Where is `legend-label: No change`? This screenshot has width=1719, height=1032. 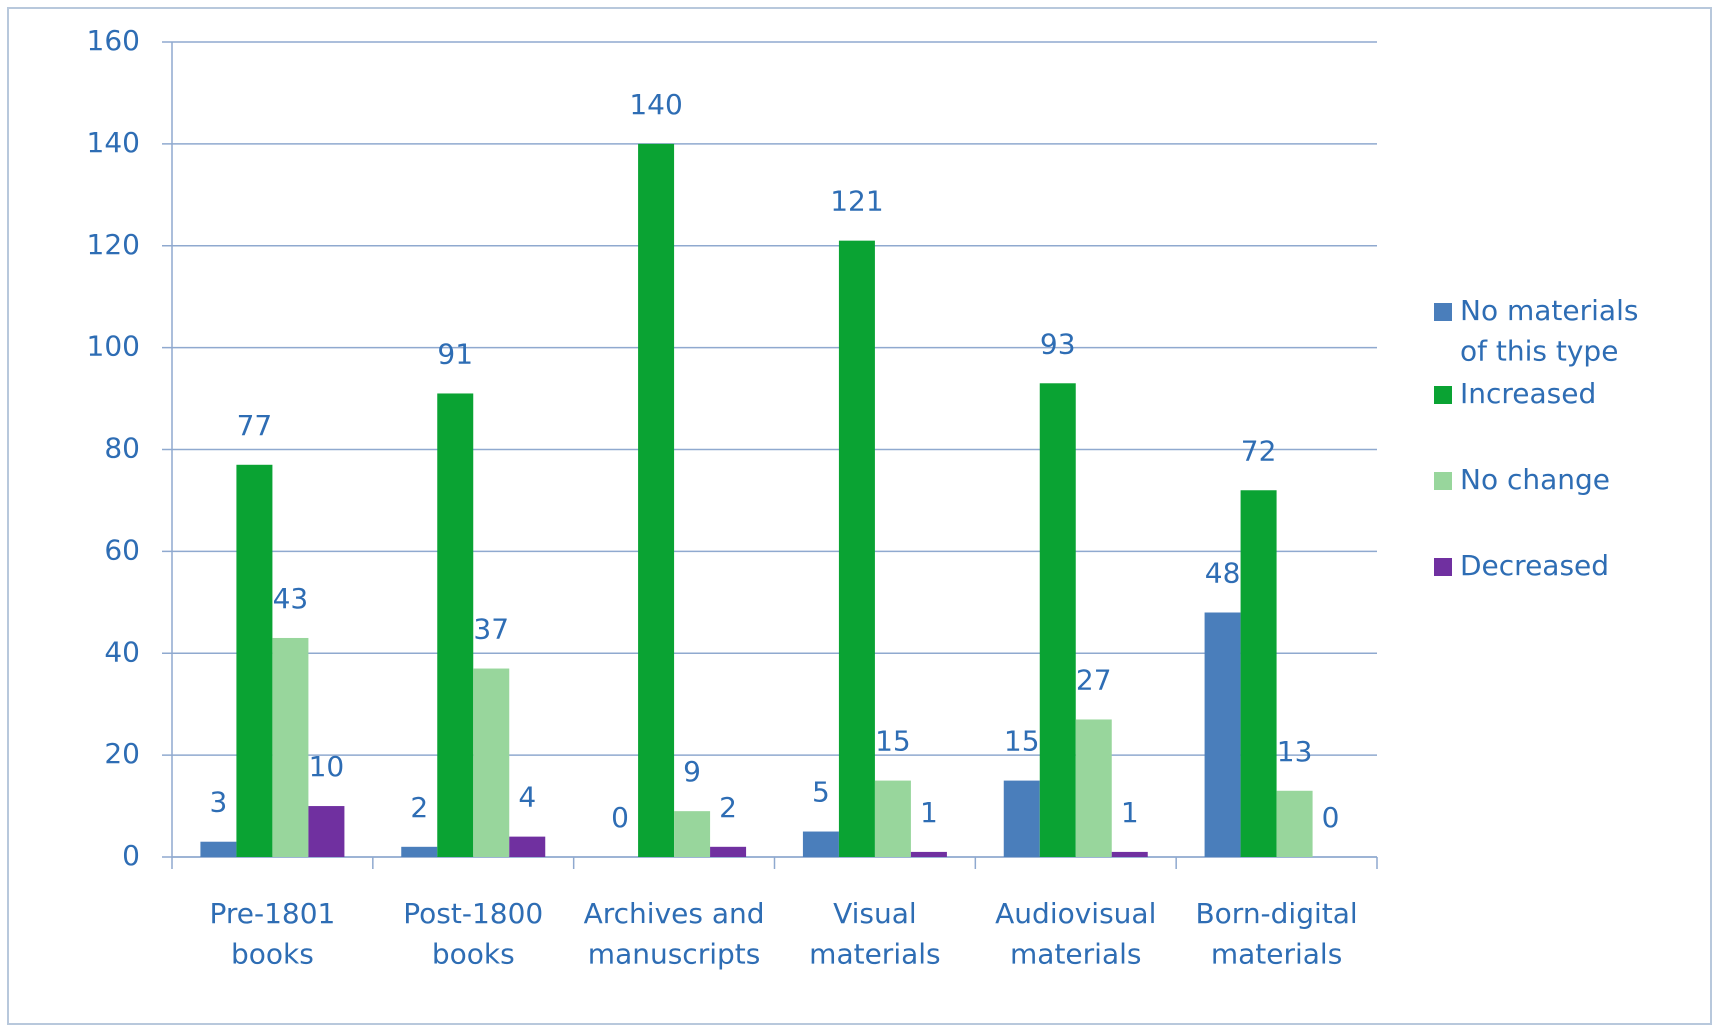
legend-label: No change is located at coordinates (1535, 479).